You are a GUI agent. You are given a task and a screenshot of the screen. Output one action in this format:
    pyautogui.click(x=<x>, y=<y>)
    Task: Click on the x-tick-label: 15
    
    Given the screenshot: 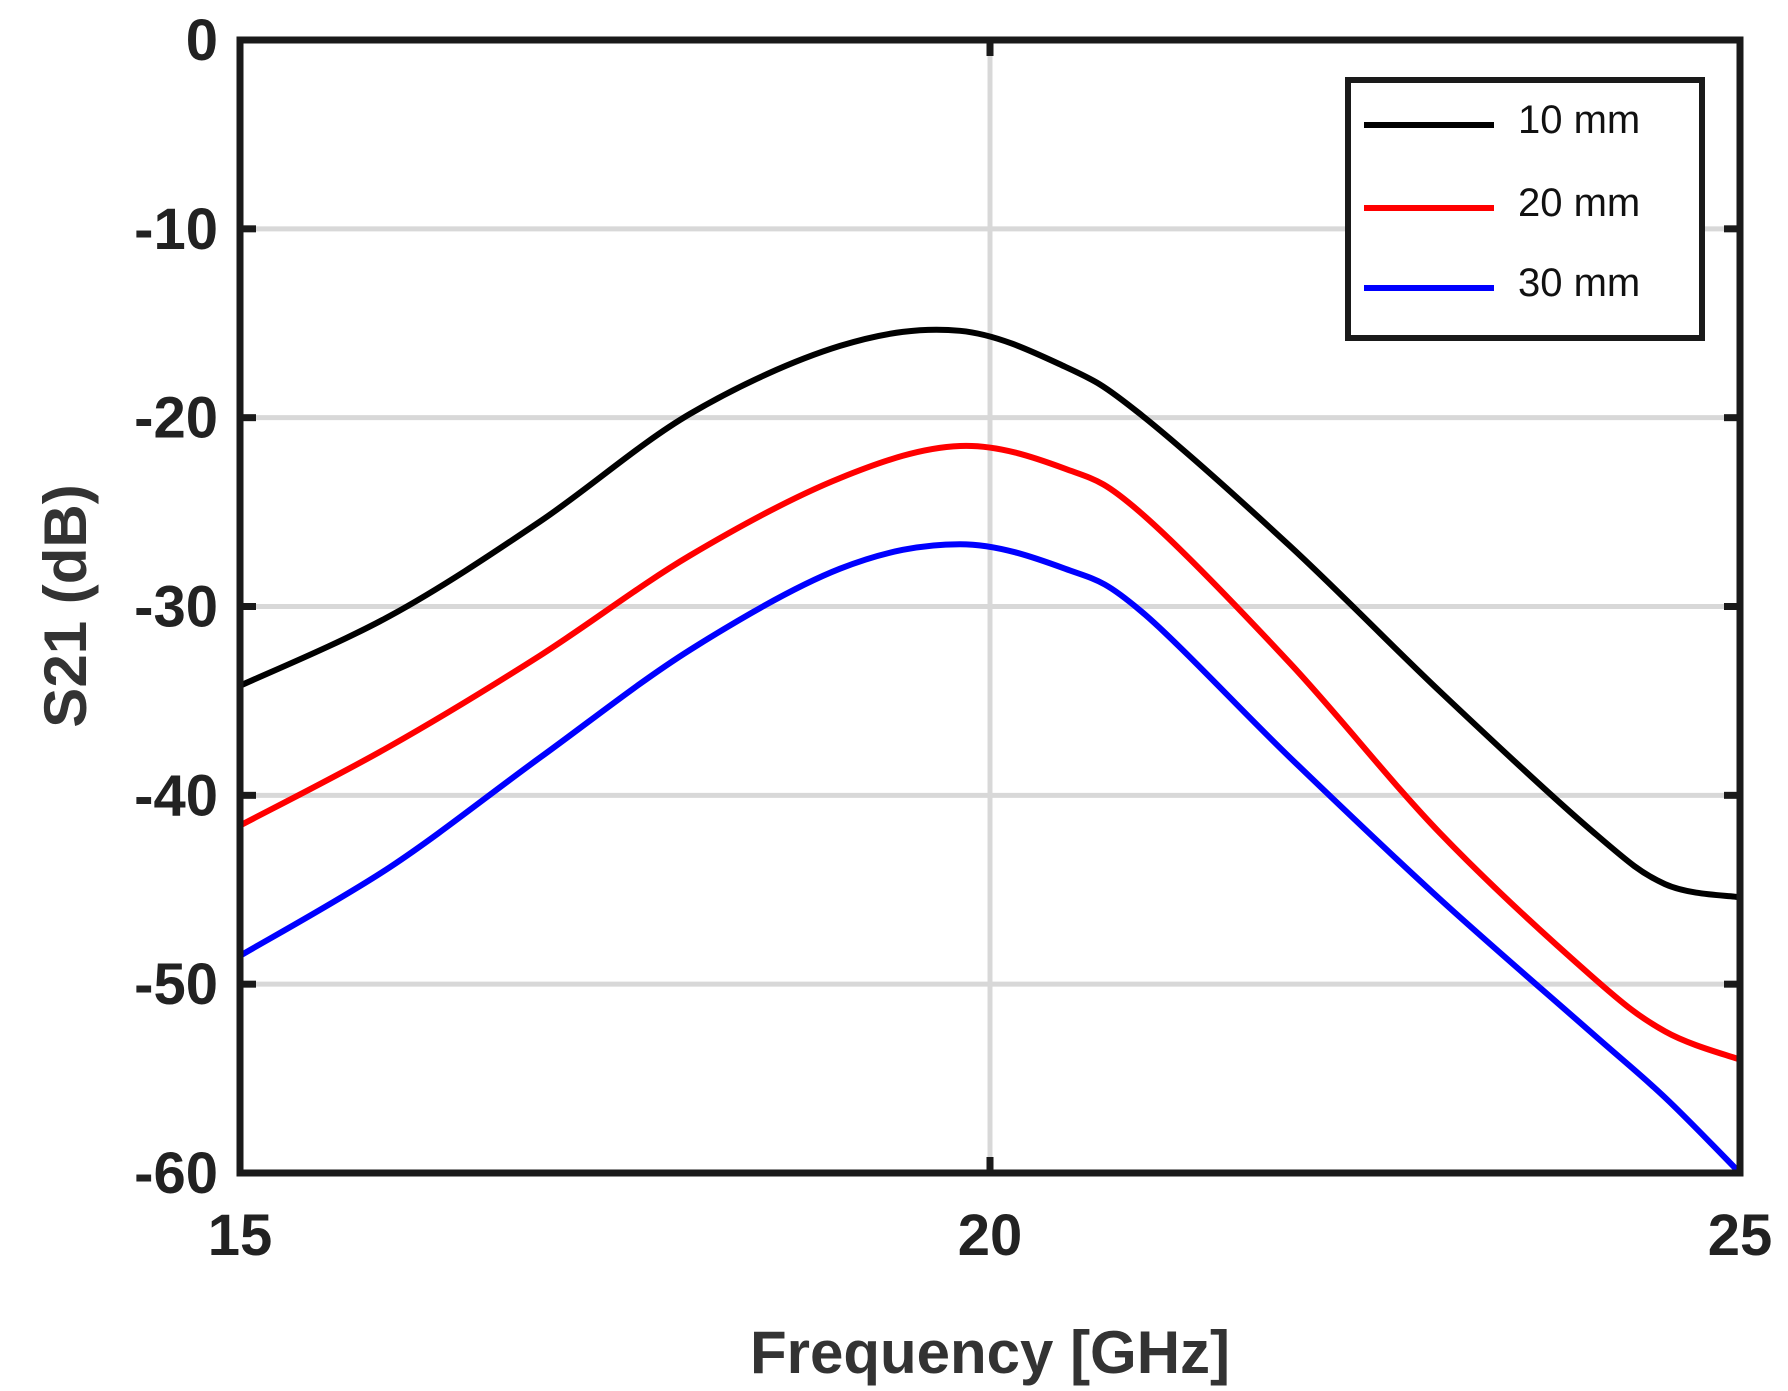 What is the action you would take?
    pyautogui.click(x=240, y=1235)
    